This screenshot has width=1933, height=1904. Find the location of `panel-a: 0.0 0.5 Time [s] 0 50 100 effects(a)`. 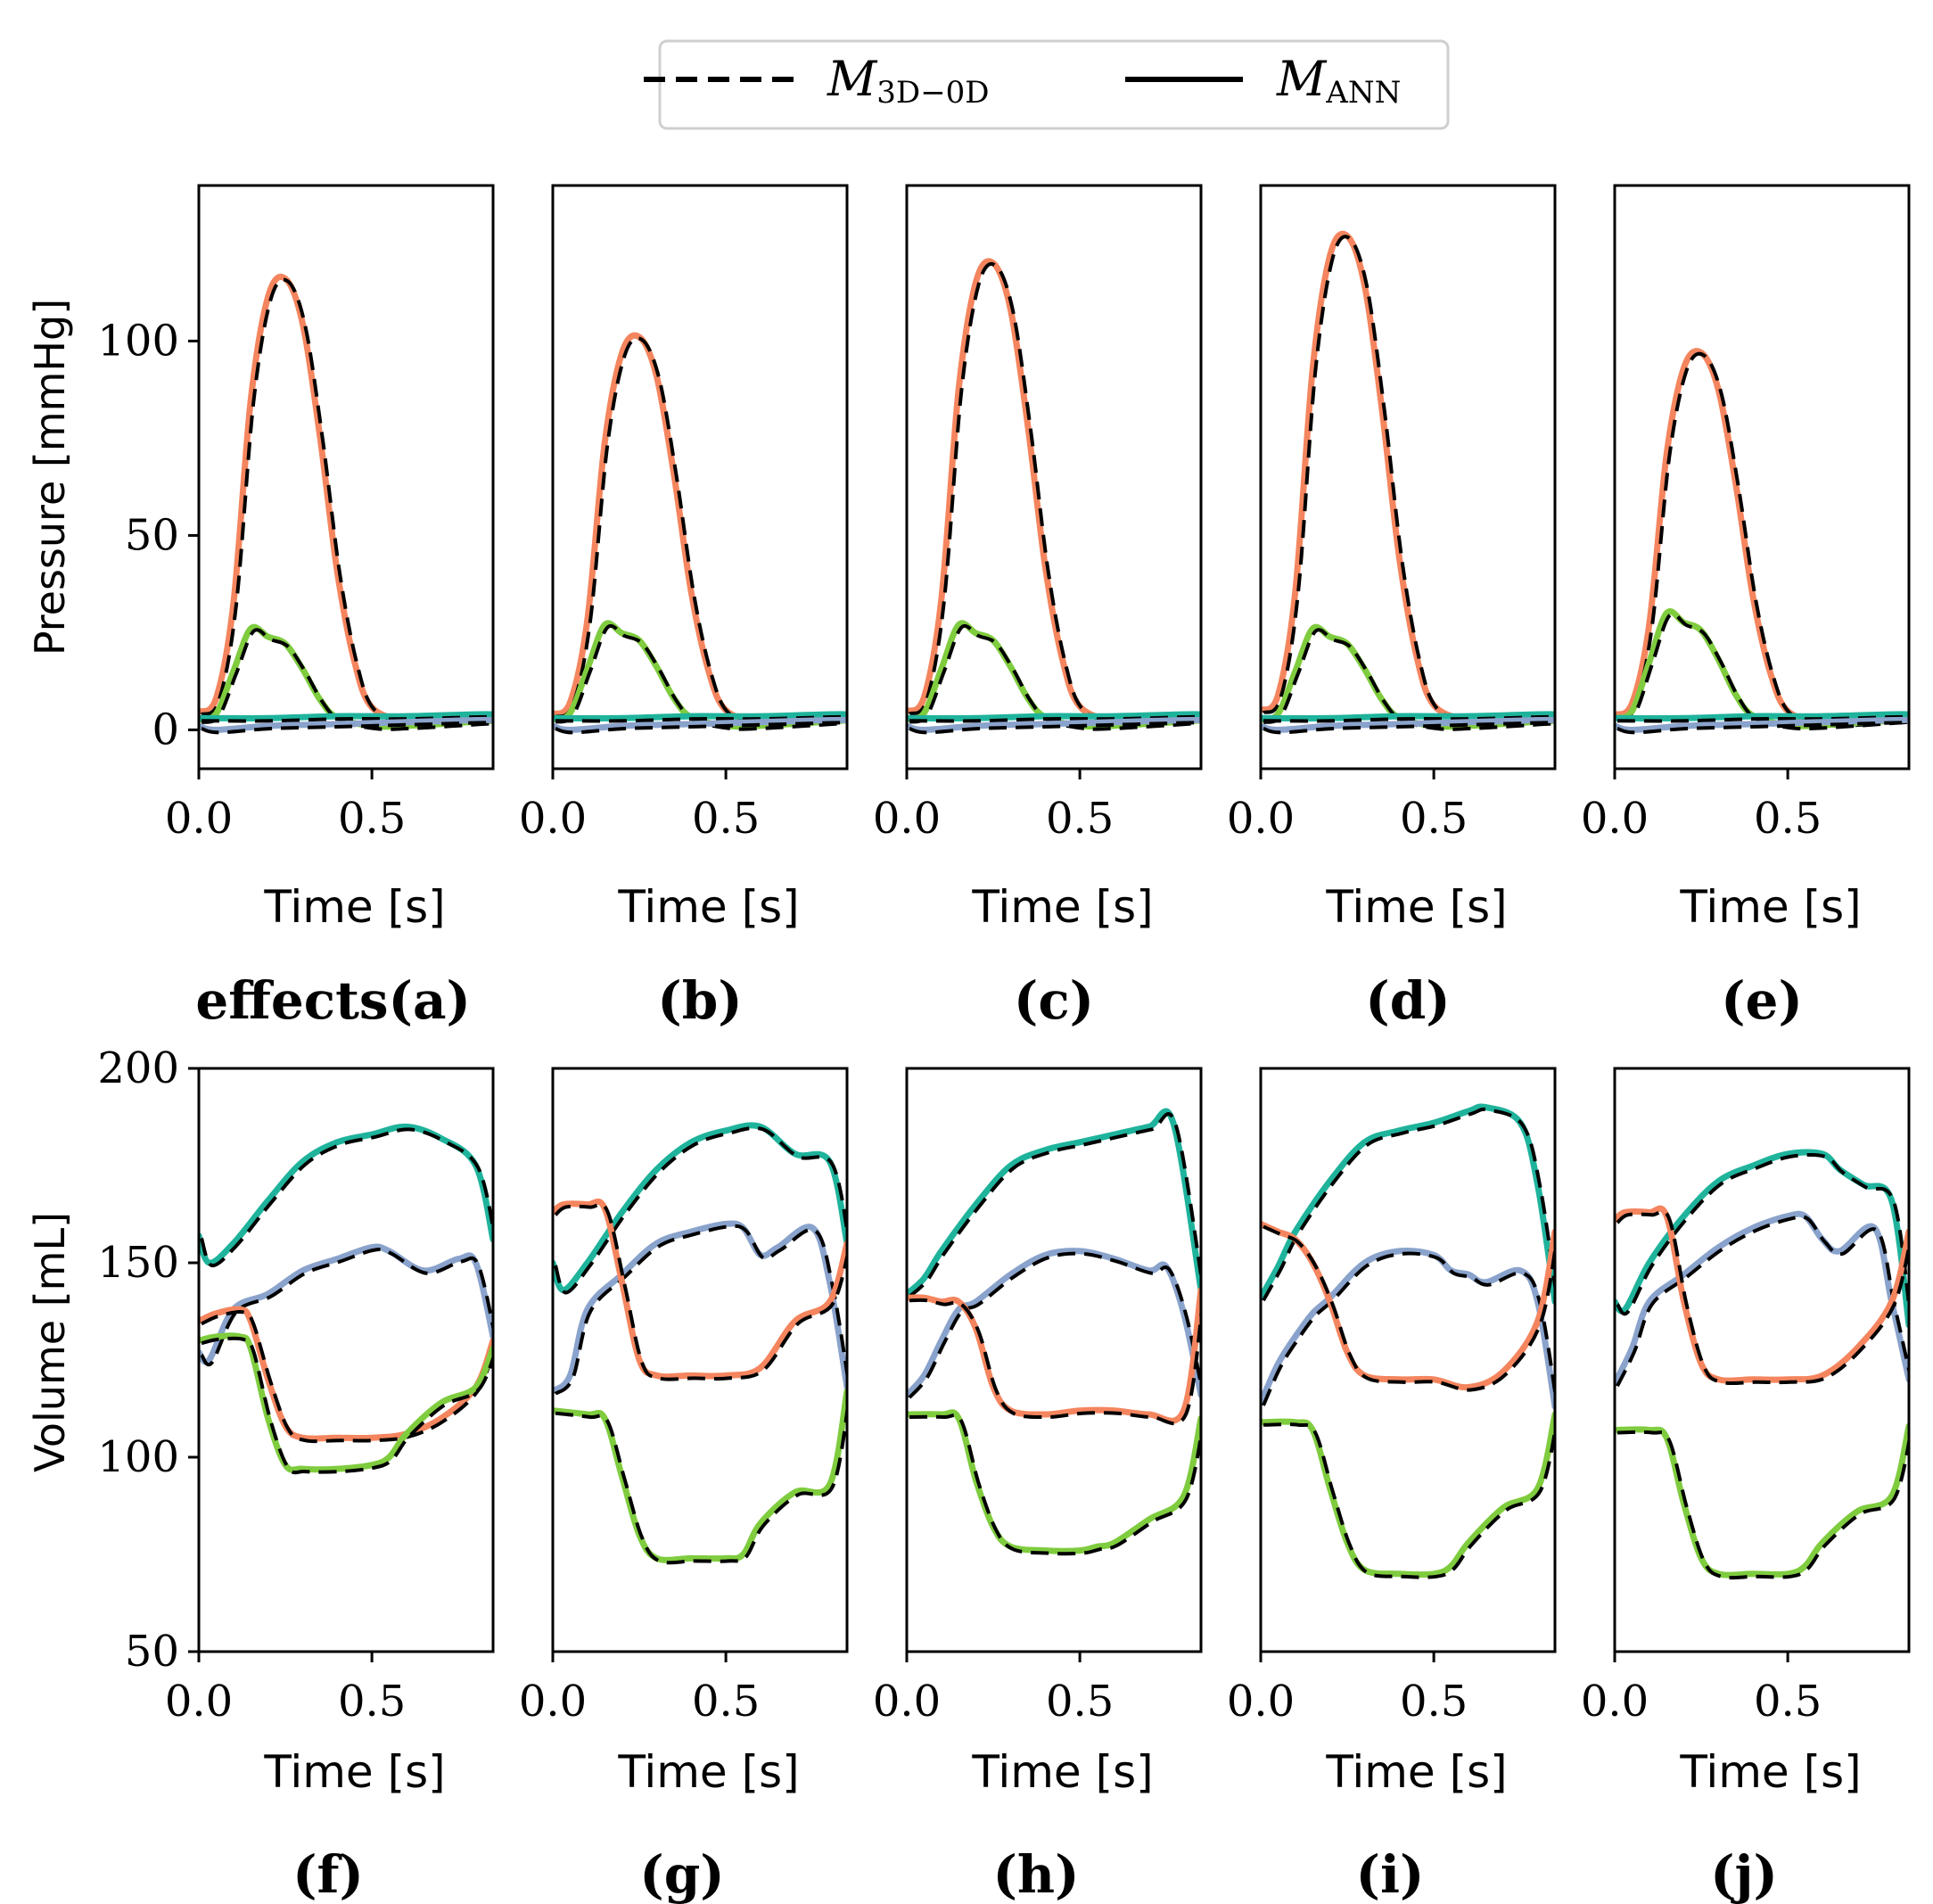

panel-a: 0.0 0.5 Time [s] 0 50 100 effects(a) is located at coordinates (296, 607).